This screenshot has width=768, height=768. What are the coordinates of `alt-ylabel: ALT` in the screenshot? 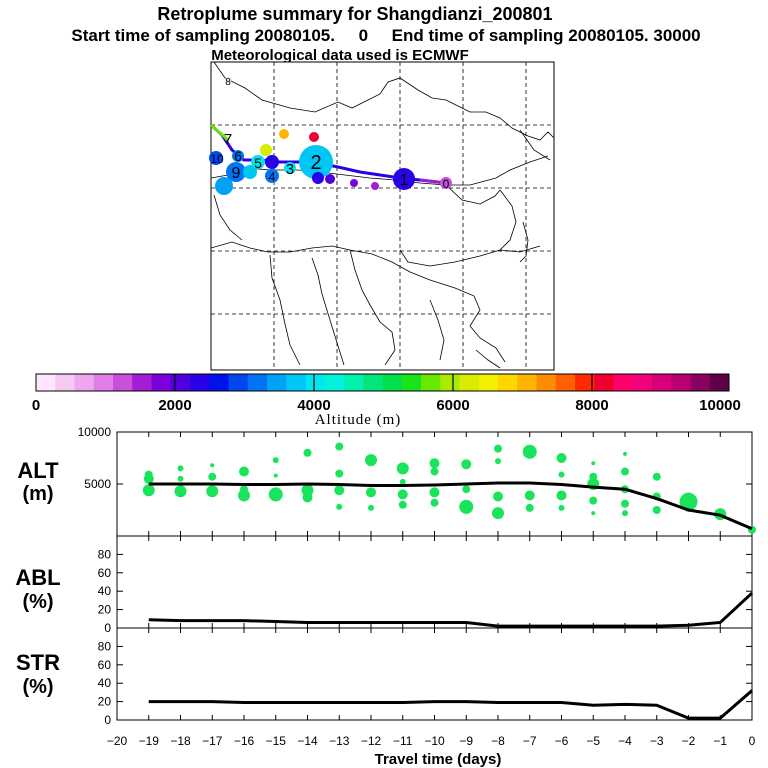 It's located at (38, 470).